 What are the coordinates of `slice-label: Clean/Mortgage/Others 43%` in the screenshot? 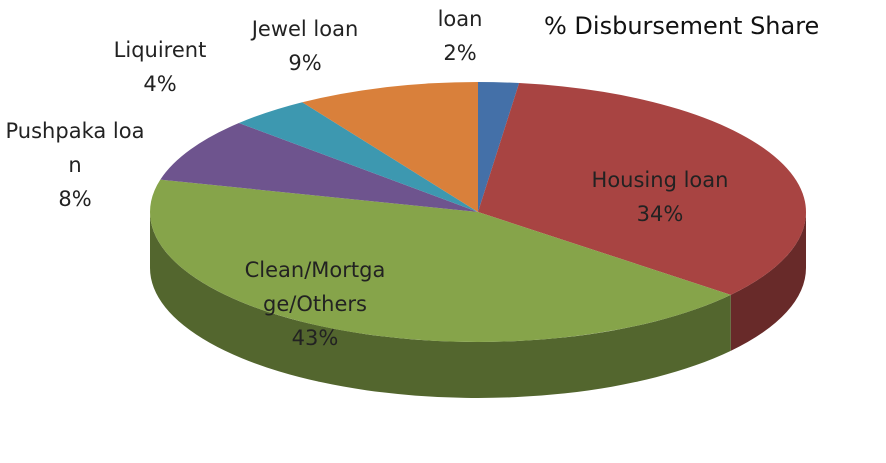 It's located at (315, 304).